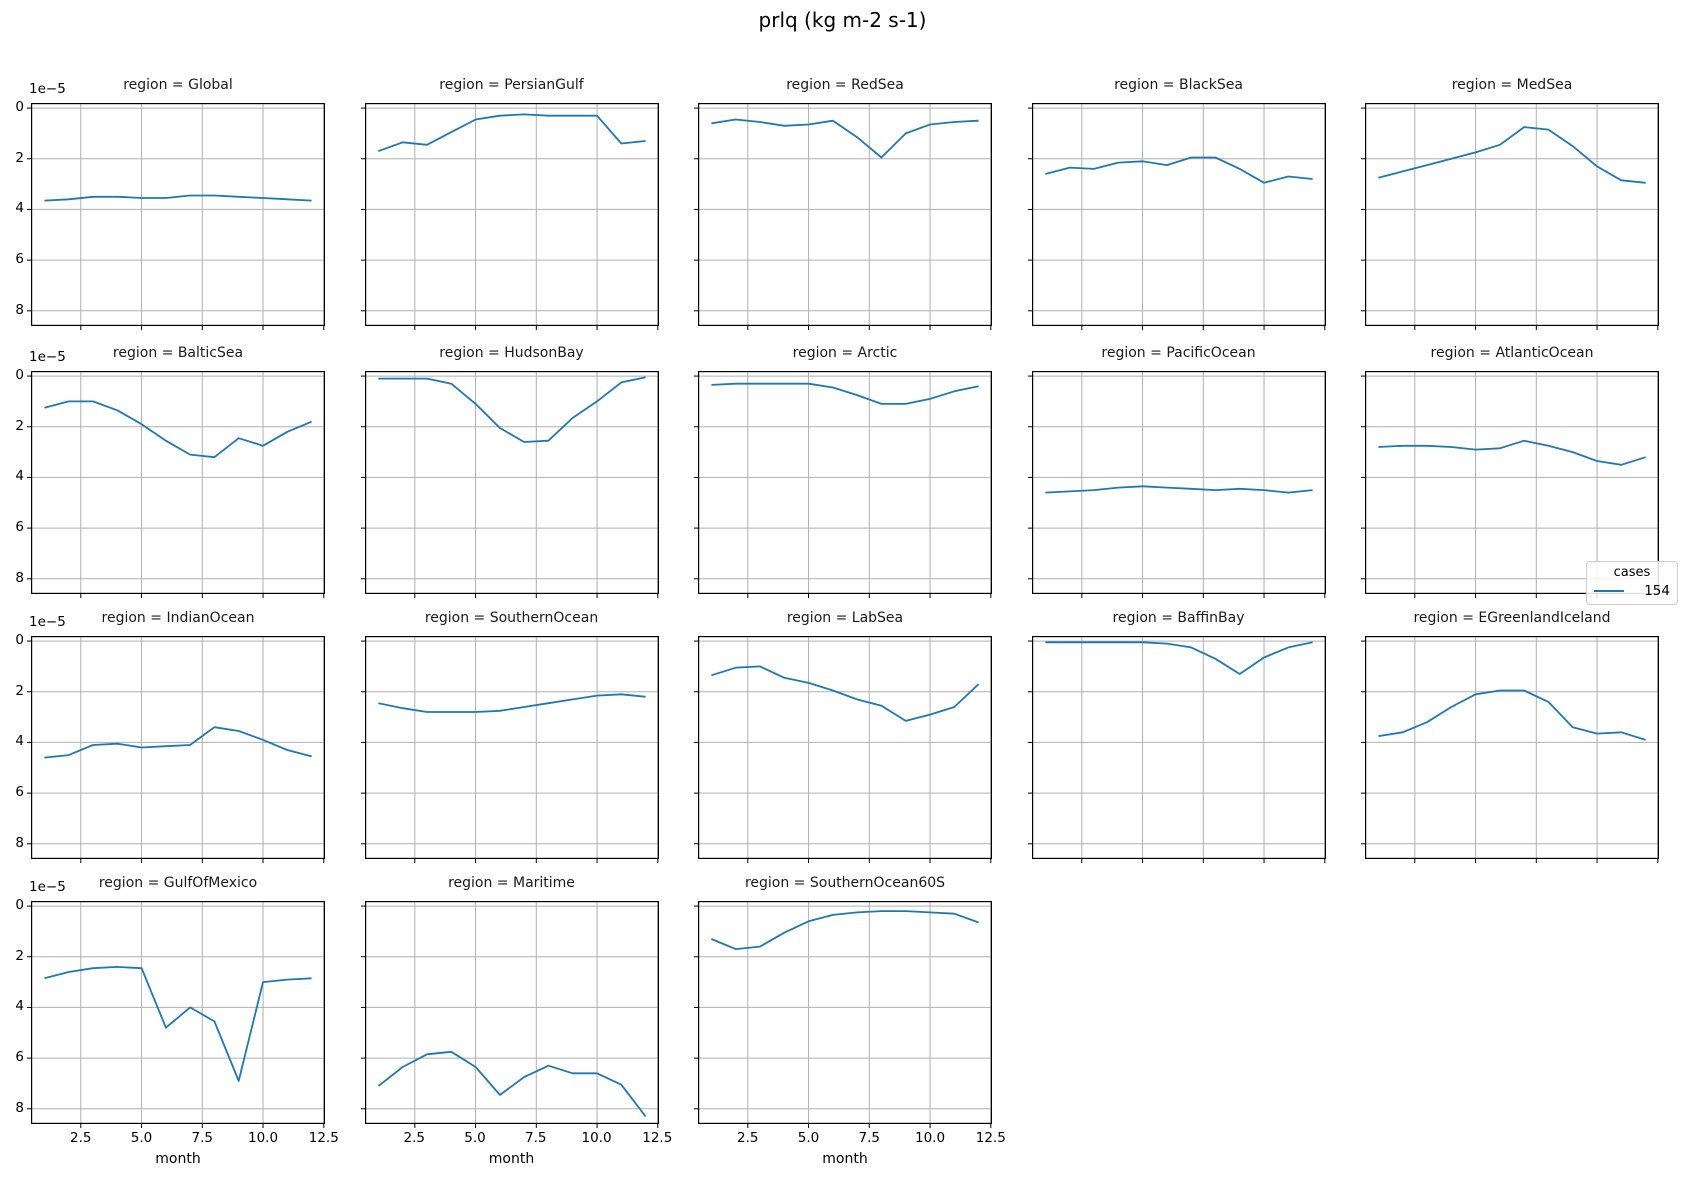  I want to click on x-tick-label: 10.0, so click(263, 1138).